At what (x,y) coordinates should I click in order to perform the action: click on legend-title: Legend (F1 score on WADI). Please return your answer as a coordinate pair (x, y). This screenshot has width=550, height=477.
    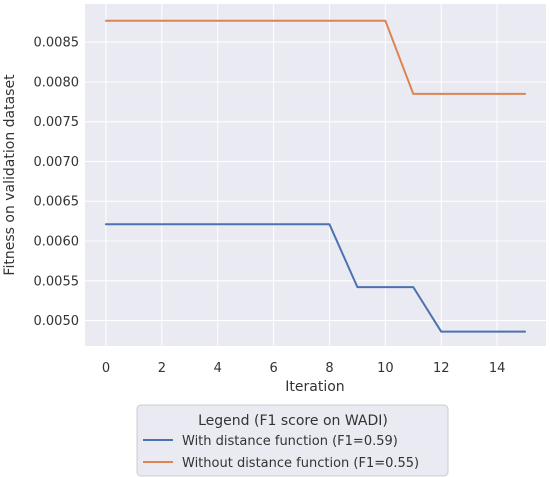
    Looking at the image, I should click on (293, 421).